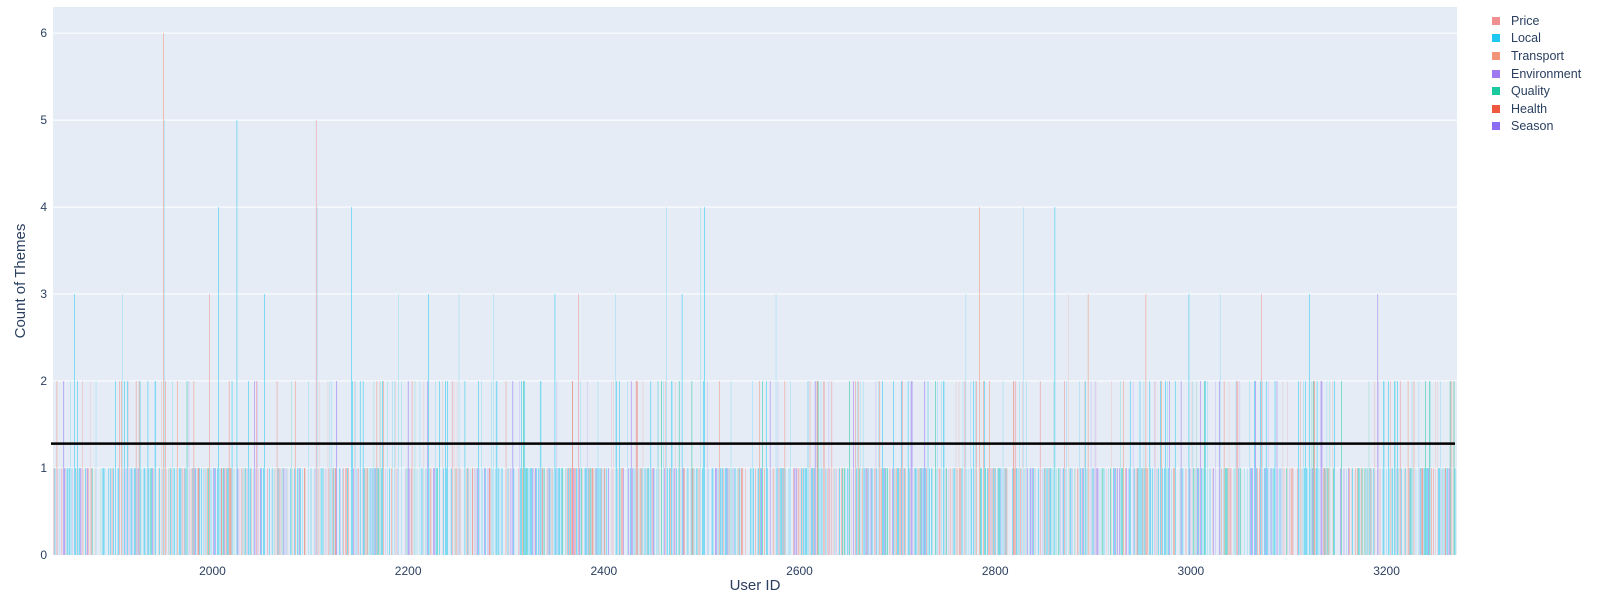 The height and width of the screenshot is (608, 1600). What do you see at coordinates (1536, 56) in the screenshot?
I see `legend-item-transport: Transport` at bounding box center [1536, 56].